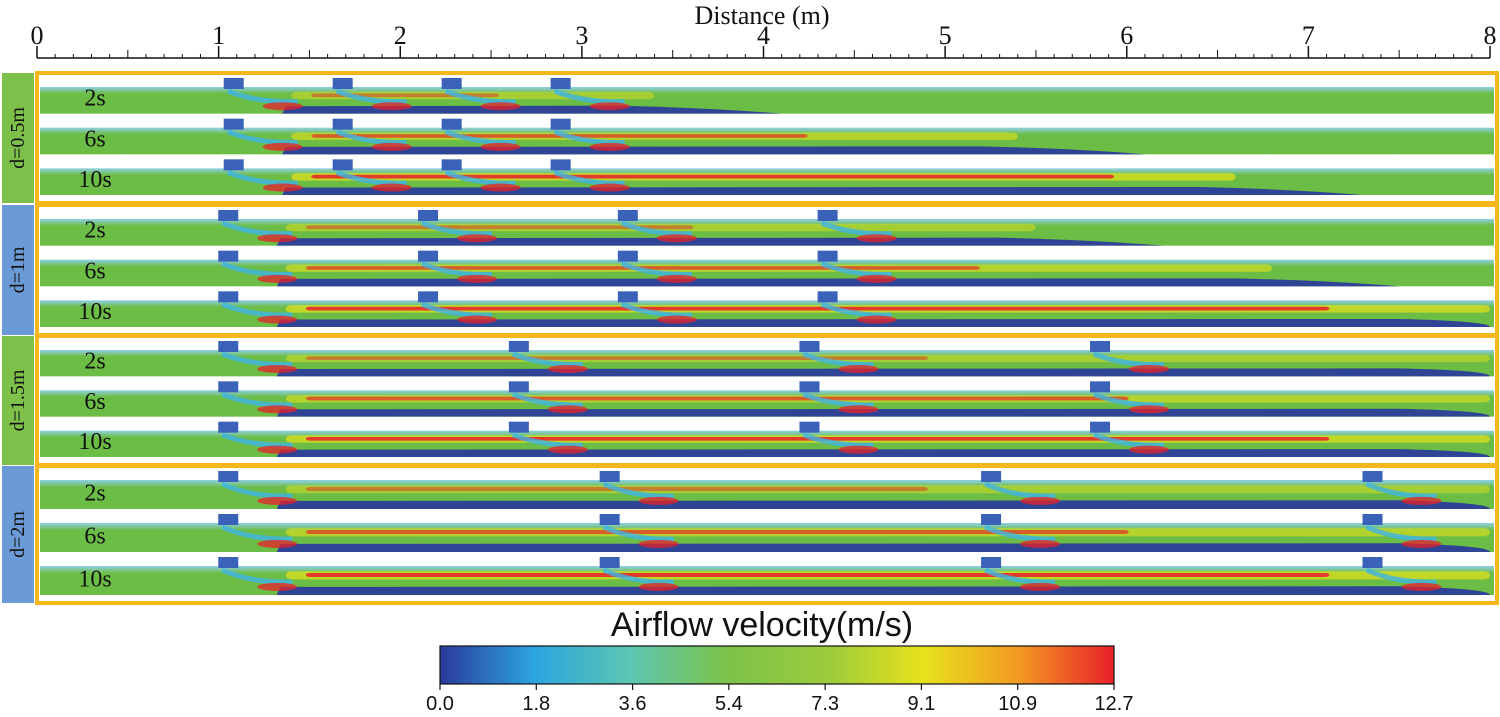 This screenshot has width=1500, height=717. What do you see at coordinates (633, 704) in the screenshot?
I see `colorbar-tick-label: 3.6` at bounding box center [633, 704].